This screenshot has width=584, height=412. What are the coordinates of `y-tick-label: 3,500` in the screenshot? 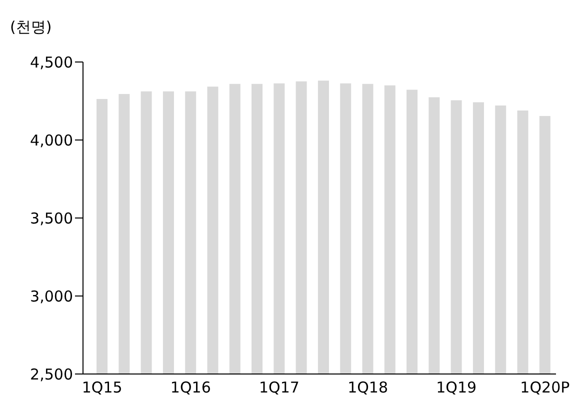 It's located at (51, 218).